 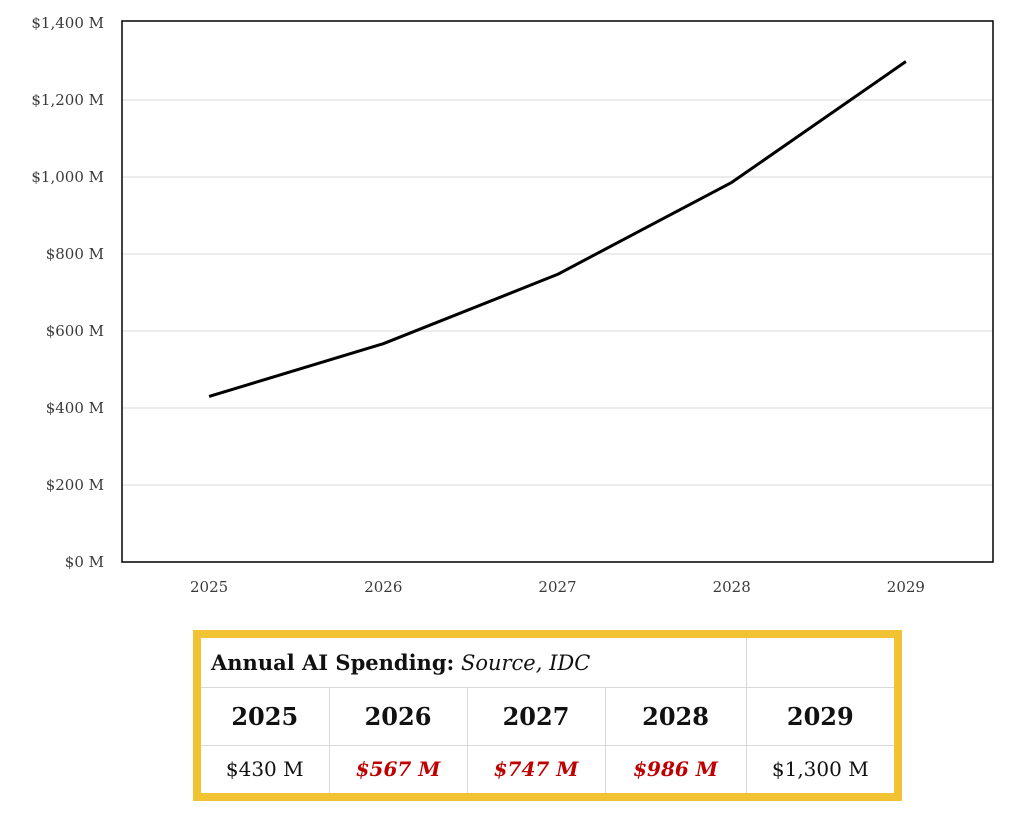 What do you see at coordinates (536, 768) in the screenshot?
I see `spending-value-highlighted: $747 M` at bounding box center [536, 768].